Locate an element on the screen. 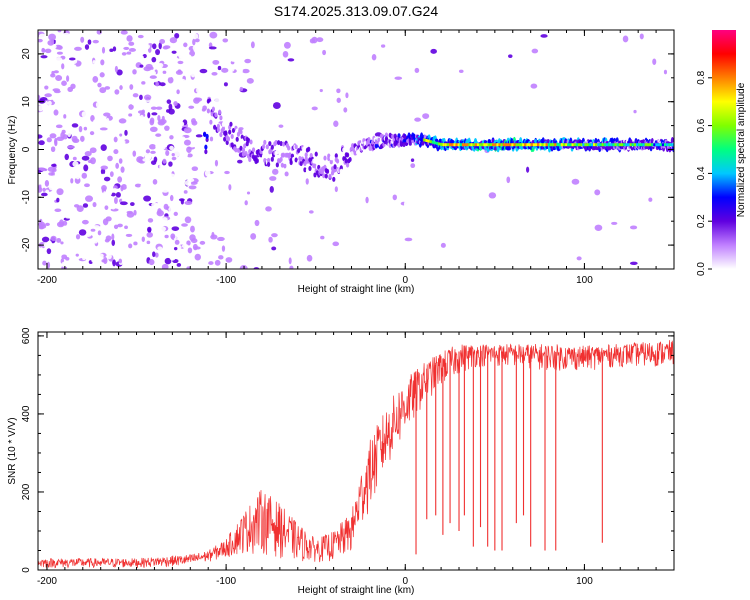  spectrogram-x-tick-label: -100 is located at coordinates (226, 280).